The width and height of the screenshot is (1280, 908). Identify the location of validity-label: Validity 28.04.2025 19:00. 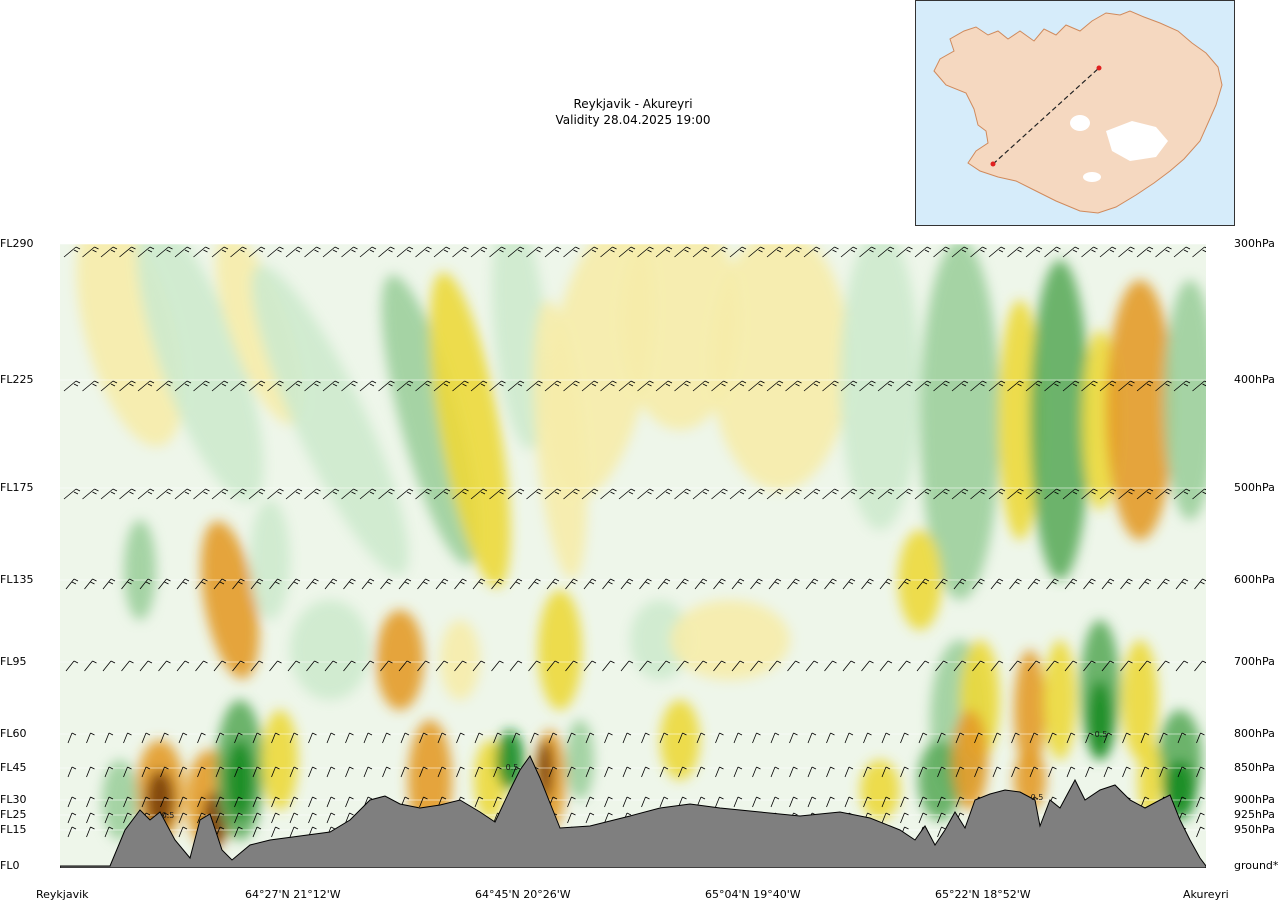
(633, 120).